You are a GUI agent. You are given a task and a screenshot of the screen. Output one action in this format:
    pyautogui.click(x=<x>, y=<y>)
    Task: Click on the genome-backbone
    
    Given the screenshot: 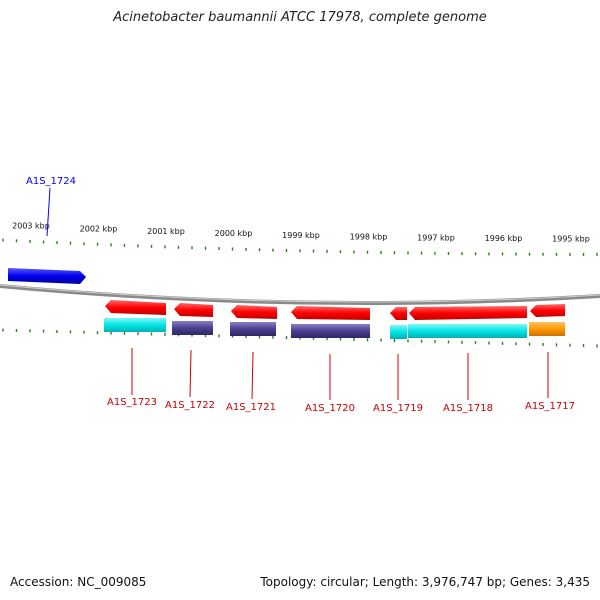 What is the action you would take?
    pyautogui.click(x=300, y=295)
    